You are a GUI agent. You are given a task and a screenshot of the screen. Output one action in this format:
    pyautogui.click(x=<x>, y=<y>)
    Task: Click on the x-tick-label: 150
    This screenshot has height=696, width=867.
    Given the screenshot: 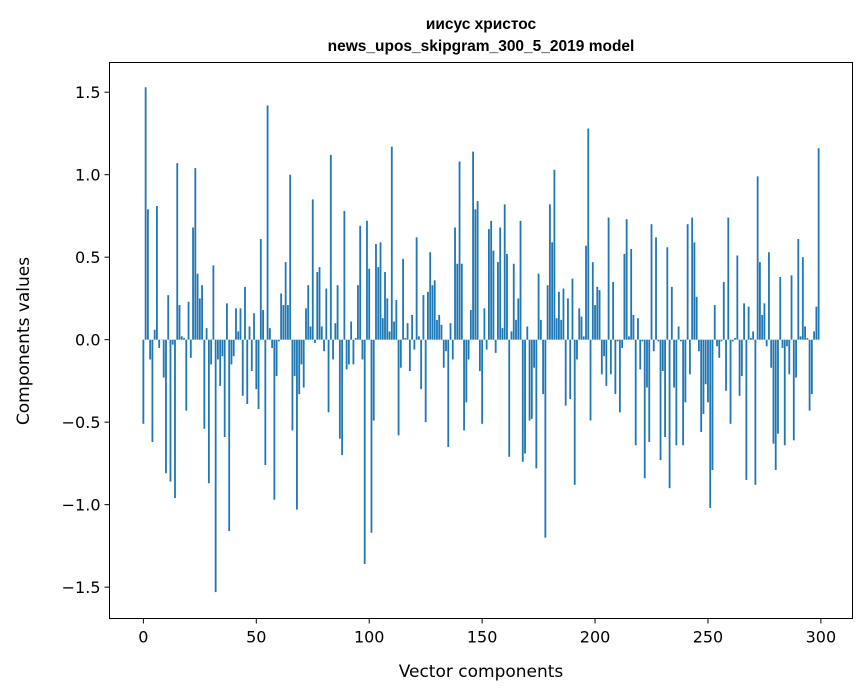 What is the action you would take?
    pyautogui.click(x=482, y=637)
    